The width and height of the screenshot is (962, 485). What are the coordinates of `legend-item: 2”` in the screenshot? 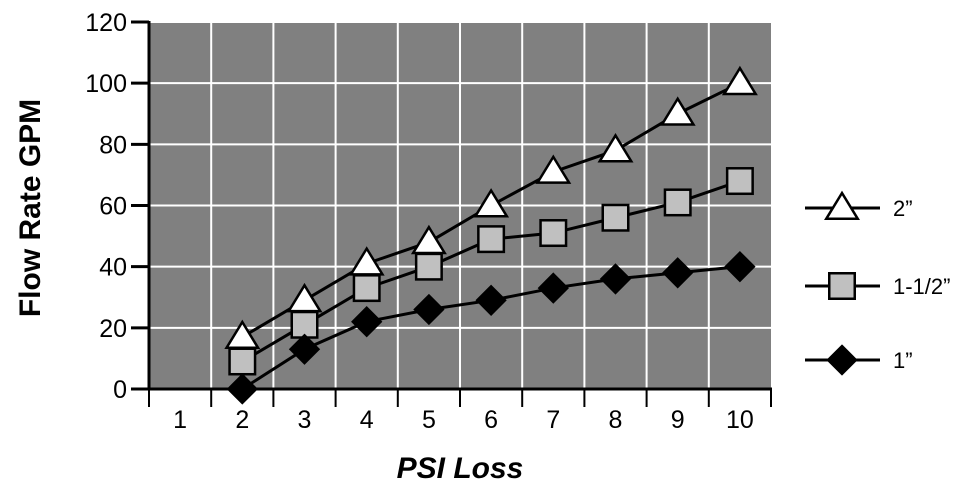 It's located at (859, 205).